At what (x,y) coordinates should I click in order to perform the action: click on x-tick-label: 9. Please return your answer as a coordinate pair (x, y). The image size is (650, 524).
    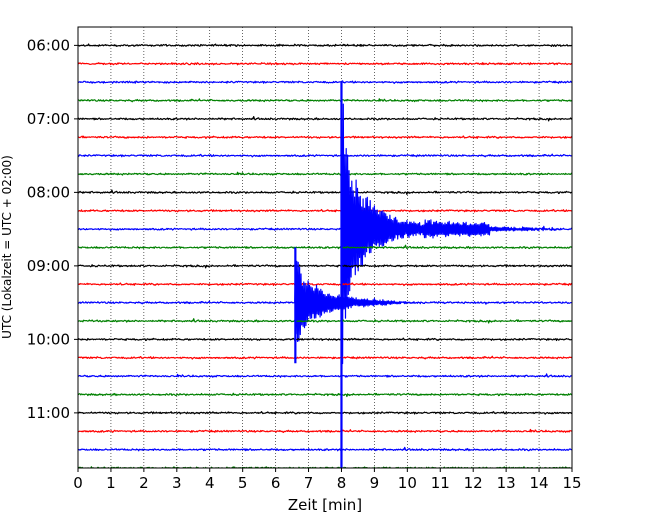
    Looking at the image, I should click on (375, 483).